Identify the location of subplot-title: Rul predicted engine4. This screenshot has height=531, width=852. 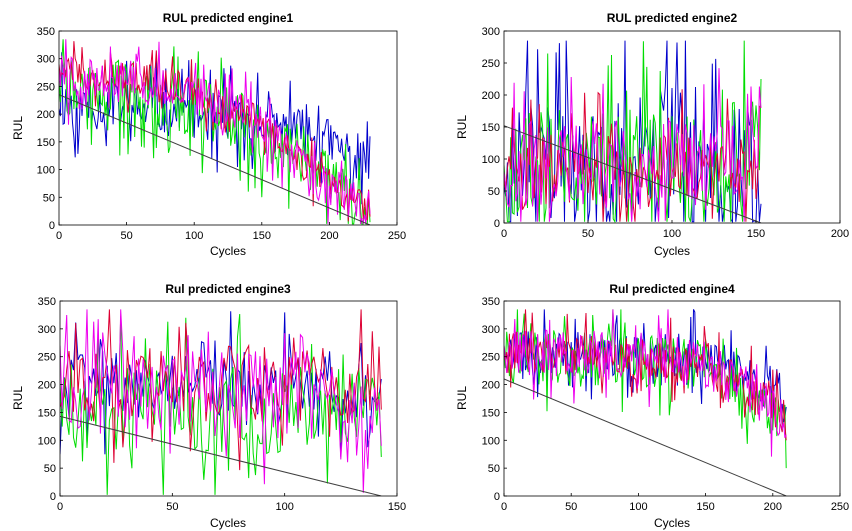
(672, 289).